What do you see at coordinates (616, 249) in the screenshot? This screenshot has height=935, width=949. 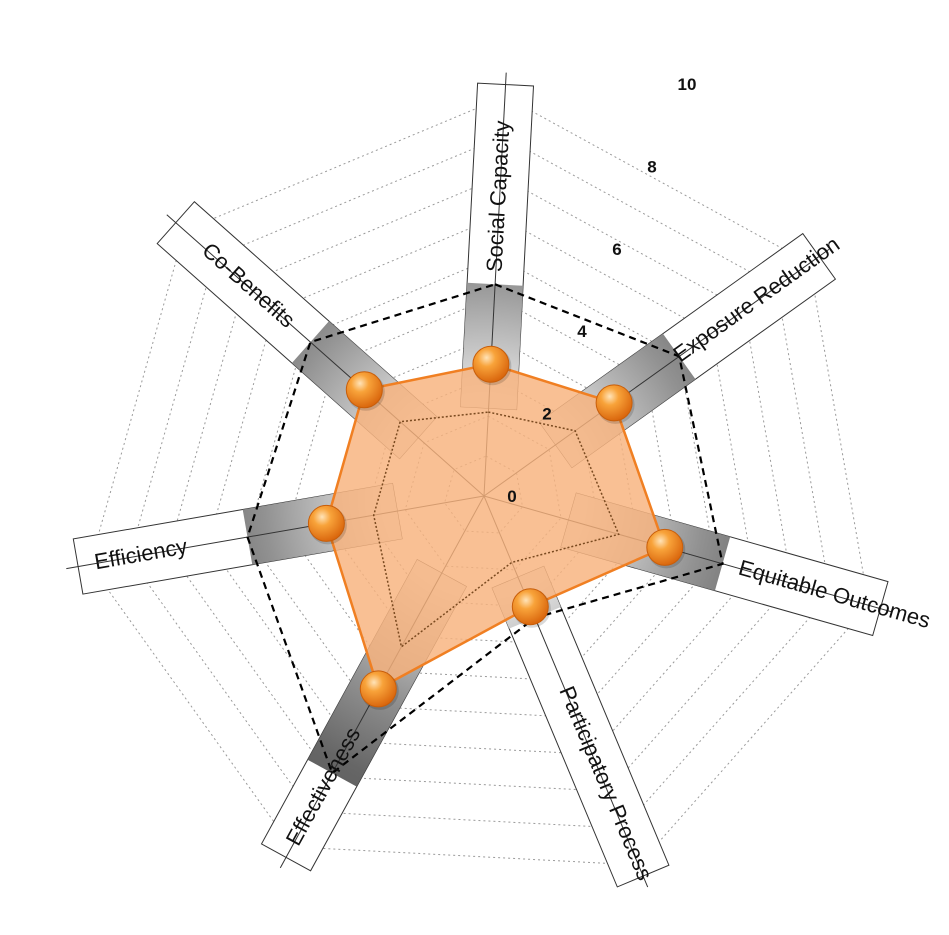 I see `tick-label: 6` at bounding box center [616, 249].